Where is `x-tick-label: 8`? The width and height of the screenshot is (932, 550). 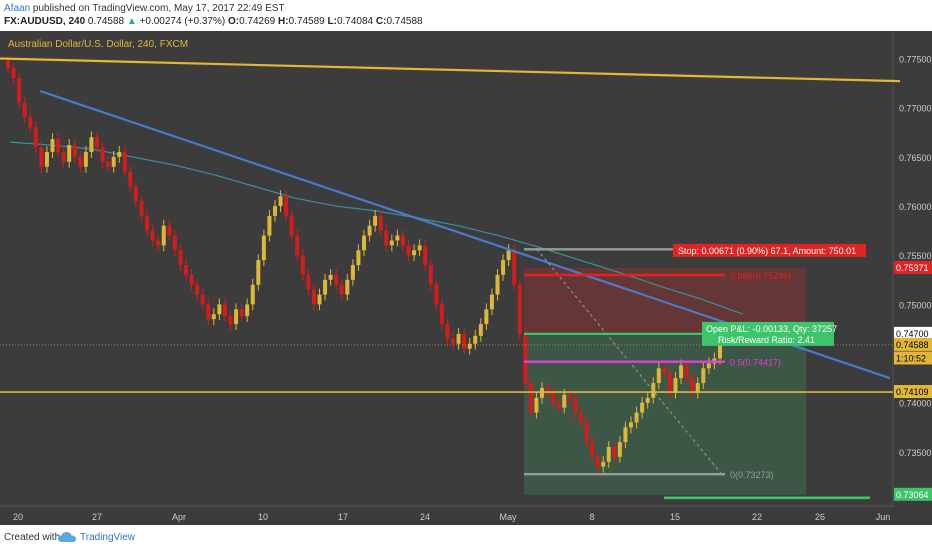 x-tick-label: 8 is located at coordinates (591, 517).